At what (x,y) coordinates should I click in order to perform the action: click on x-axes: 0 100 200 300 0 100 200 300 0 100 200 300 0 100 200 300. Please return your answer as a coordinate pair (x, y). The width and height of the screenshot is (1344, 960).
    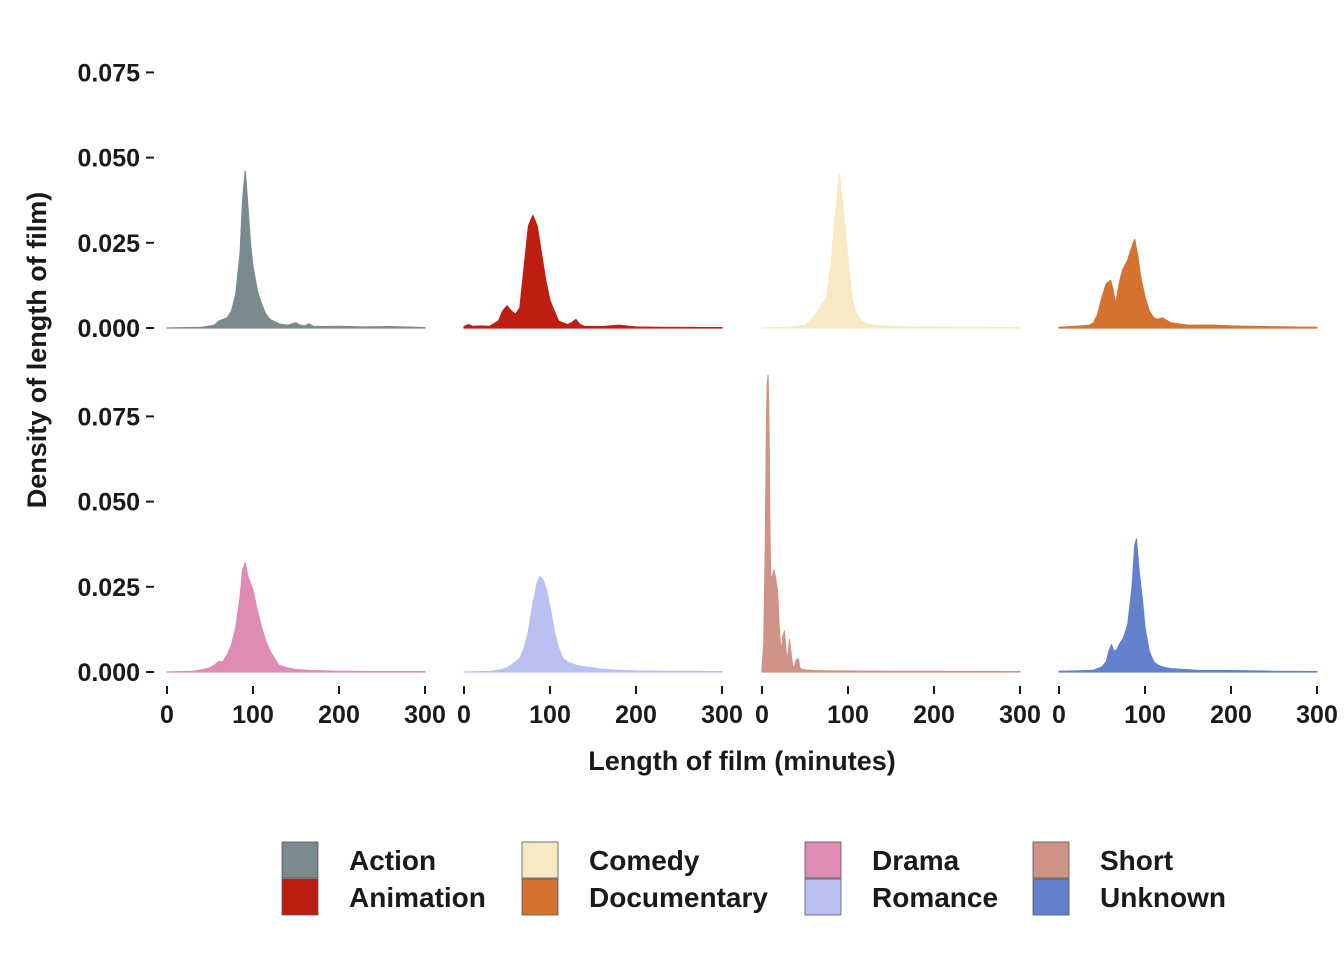
    Looking at the image, I should click on (749, 707).